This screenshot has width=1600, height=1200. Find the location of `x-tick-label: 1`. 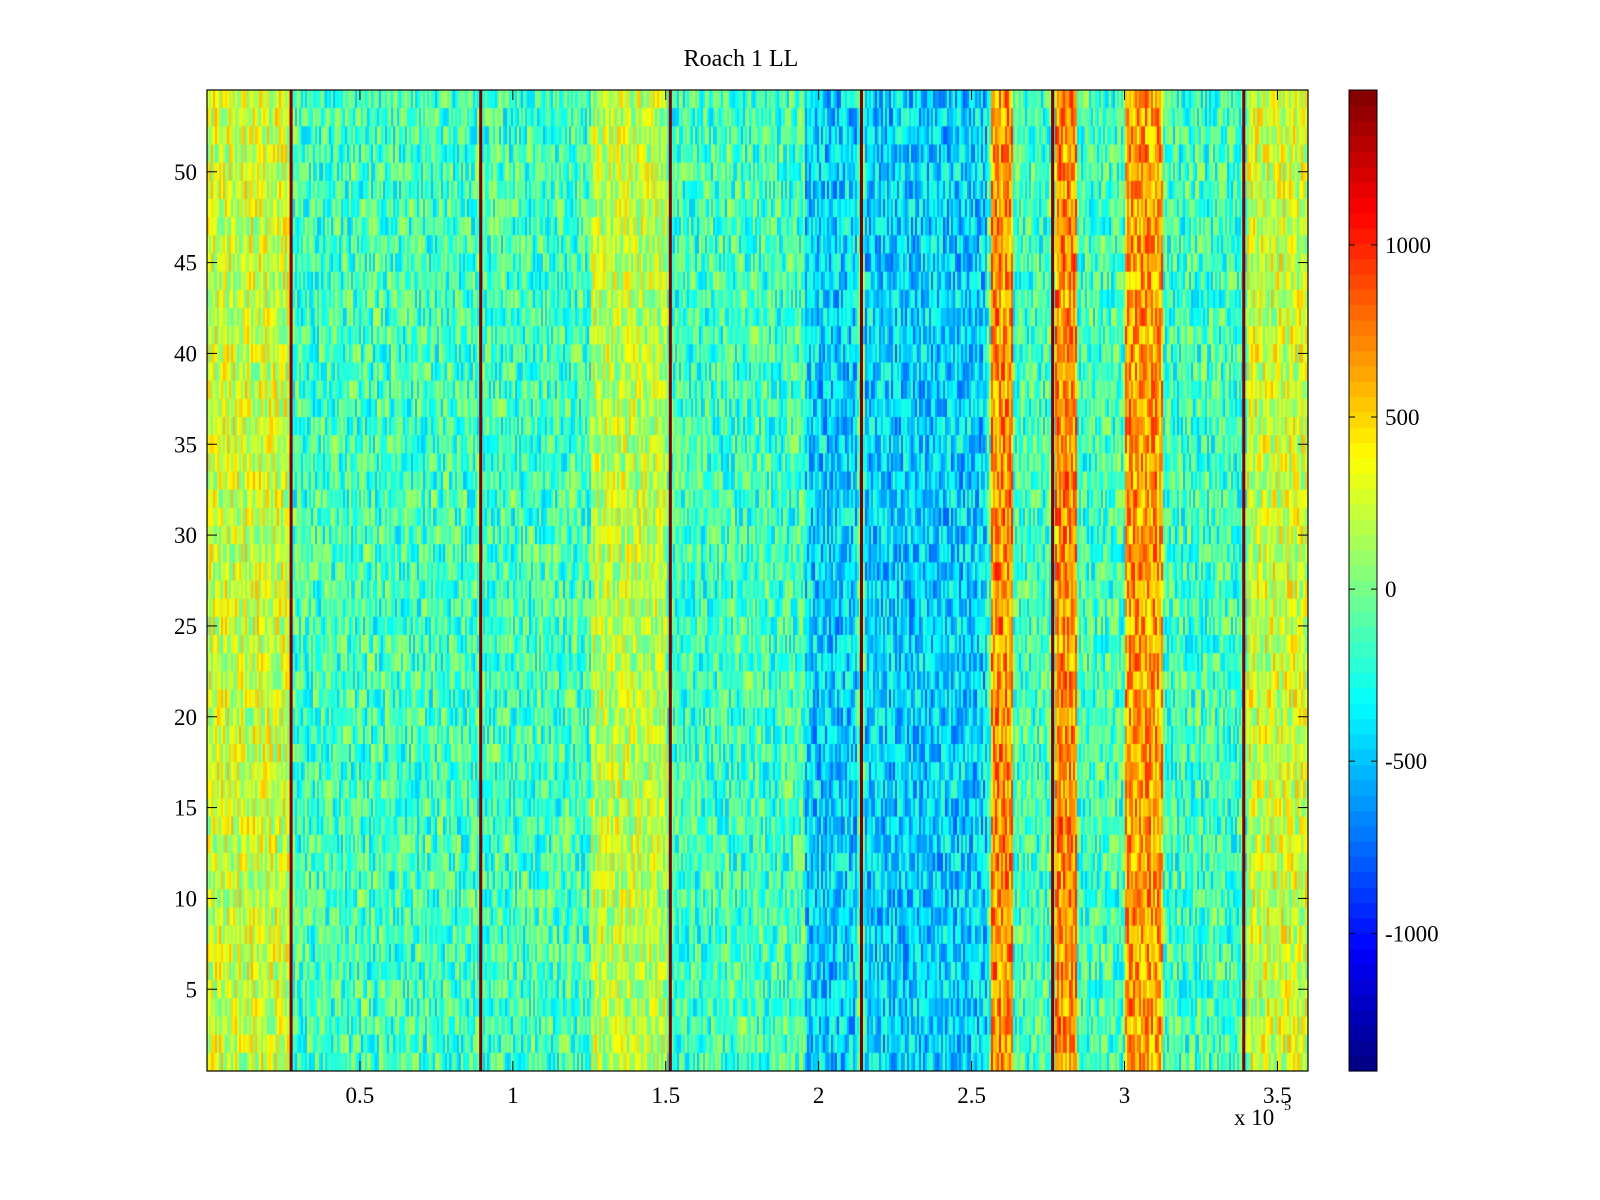

x-tick-label: 1 is located at coordinates (513, 1095).